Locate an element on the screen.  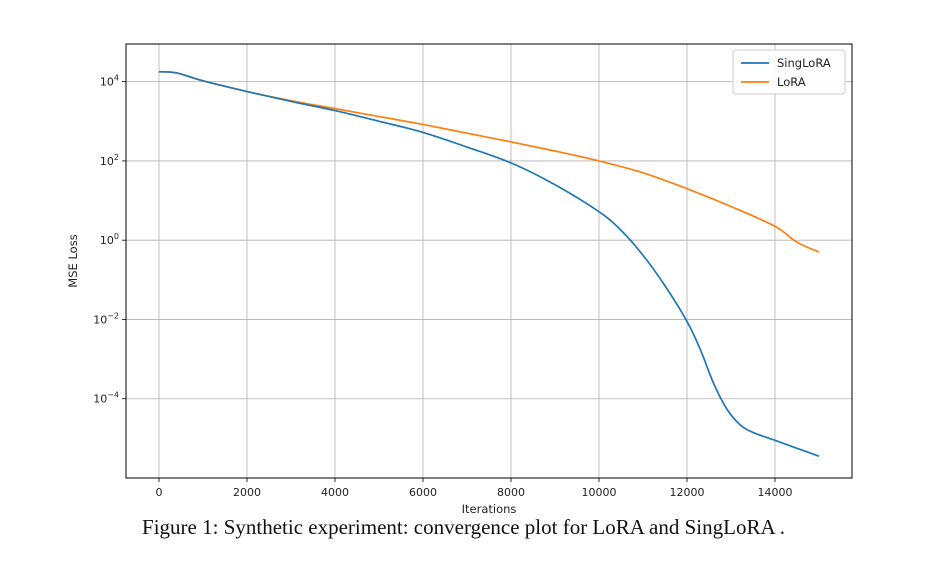
y-tick-label: 10⁴ is located at coordinates (109, 81).